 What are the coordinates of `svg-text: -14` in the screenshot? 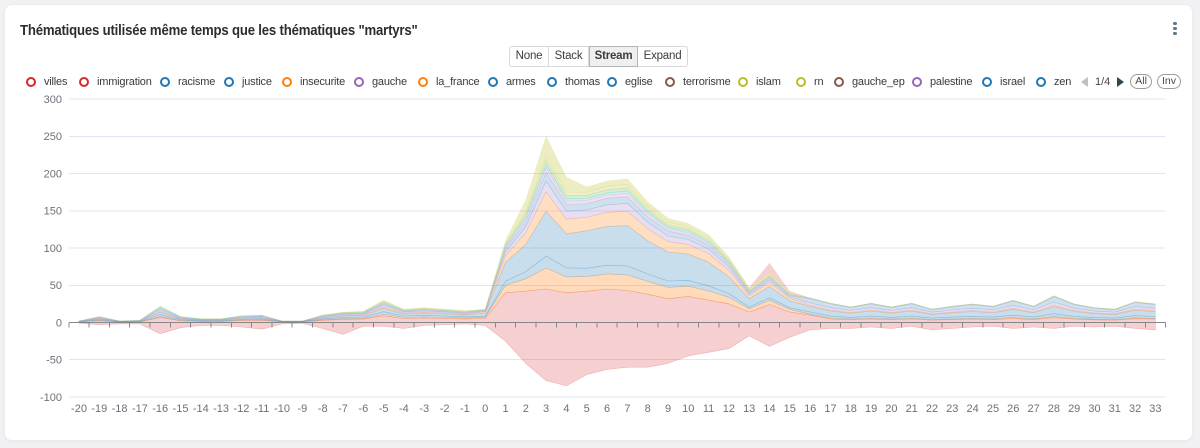 It's located at (201, 409).